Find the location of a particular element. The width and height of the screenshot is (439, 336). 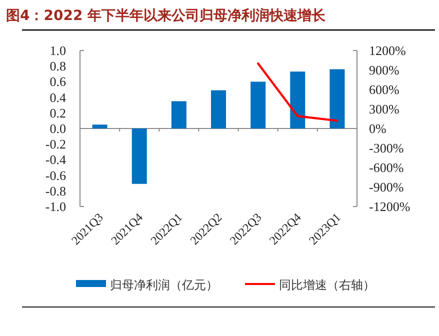

y-tick-label: -1.0 is located at coordinates (55, 206).